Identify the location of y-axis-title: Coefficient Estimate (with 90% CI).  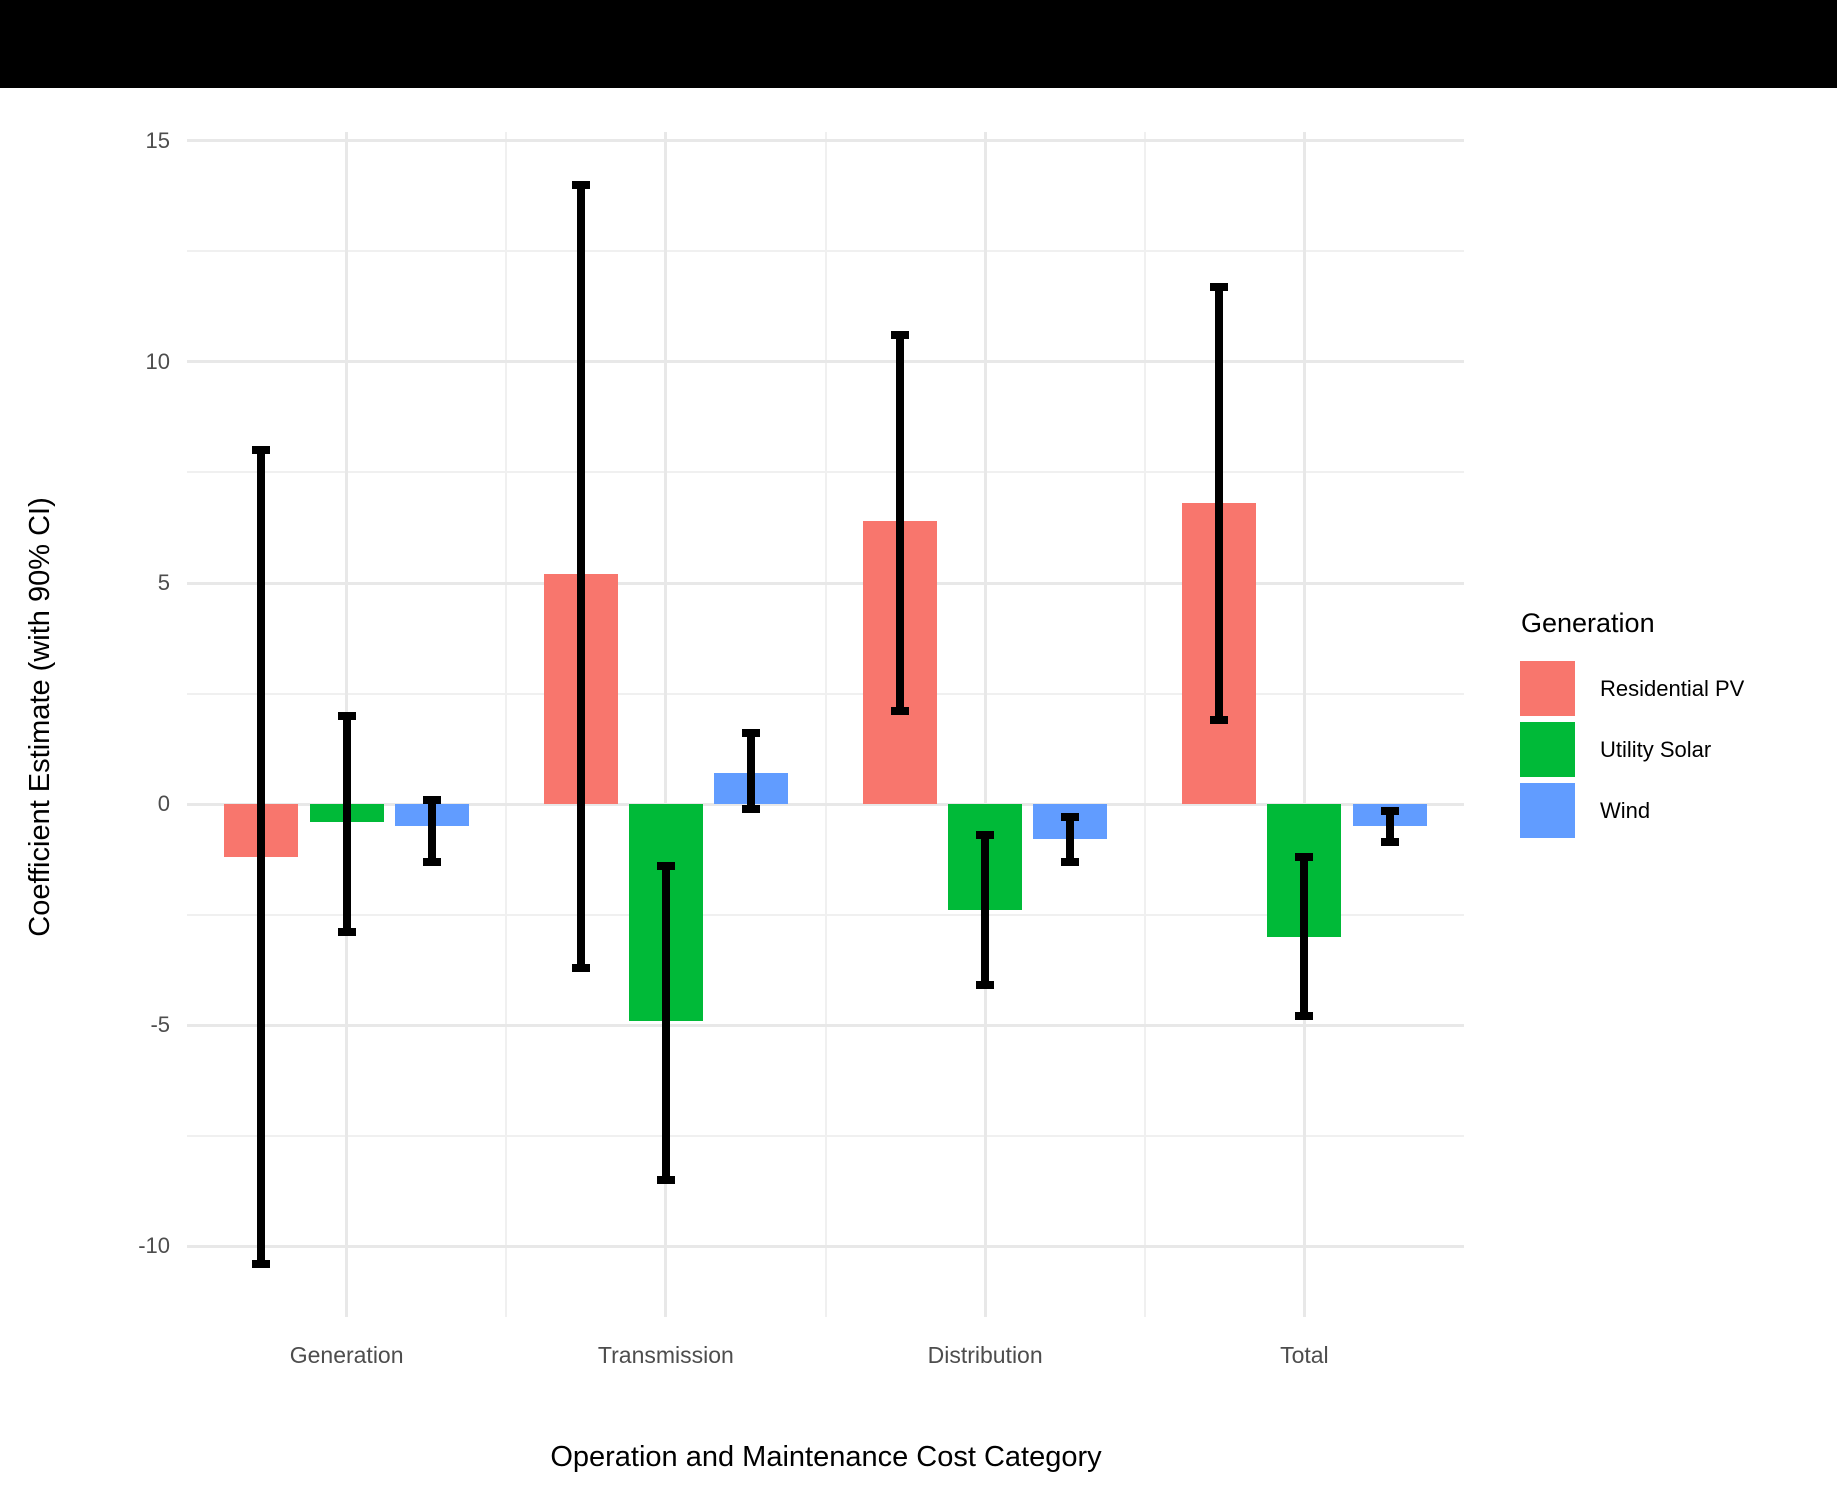
(40, 717).